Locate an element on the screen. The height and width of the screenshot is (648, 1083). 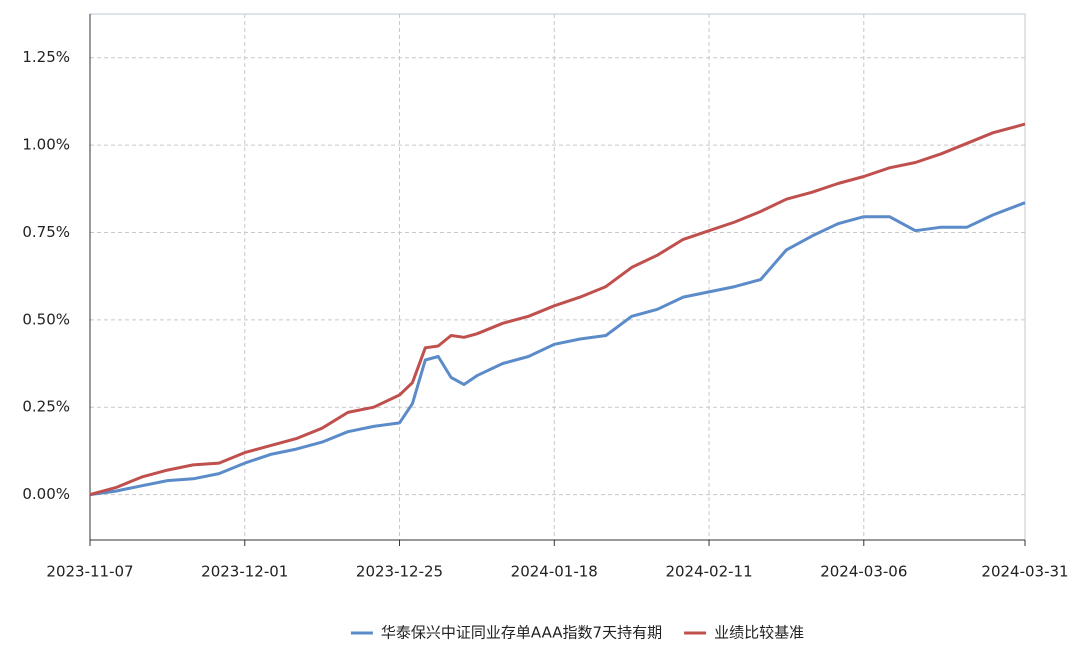
y-tick-label: 0.50% is located at coordinates (46, 319).